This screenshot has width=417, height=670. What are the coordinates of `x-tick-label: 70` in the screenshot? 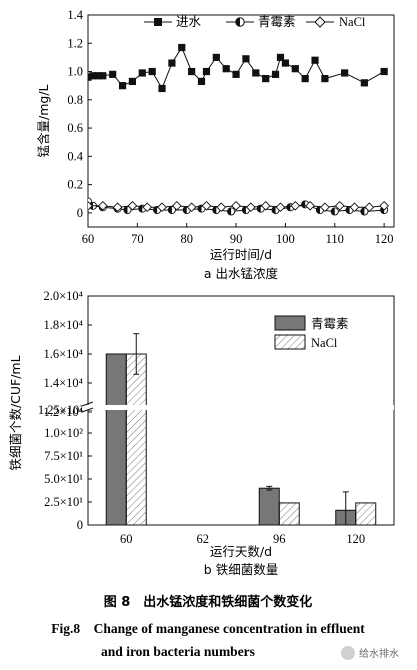 It's located at (137, 239).